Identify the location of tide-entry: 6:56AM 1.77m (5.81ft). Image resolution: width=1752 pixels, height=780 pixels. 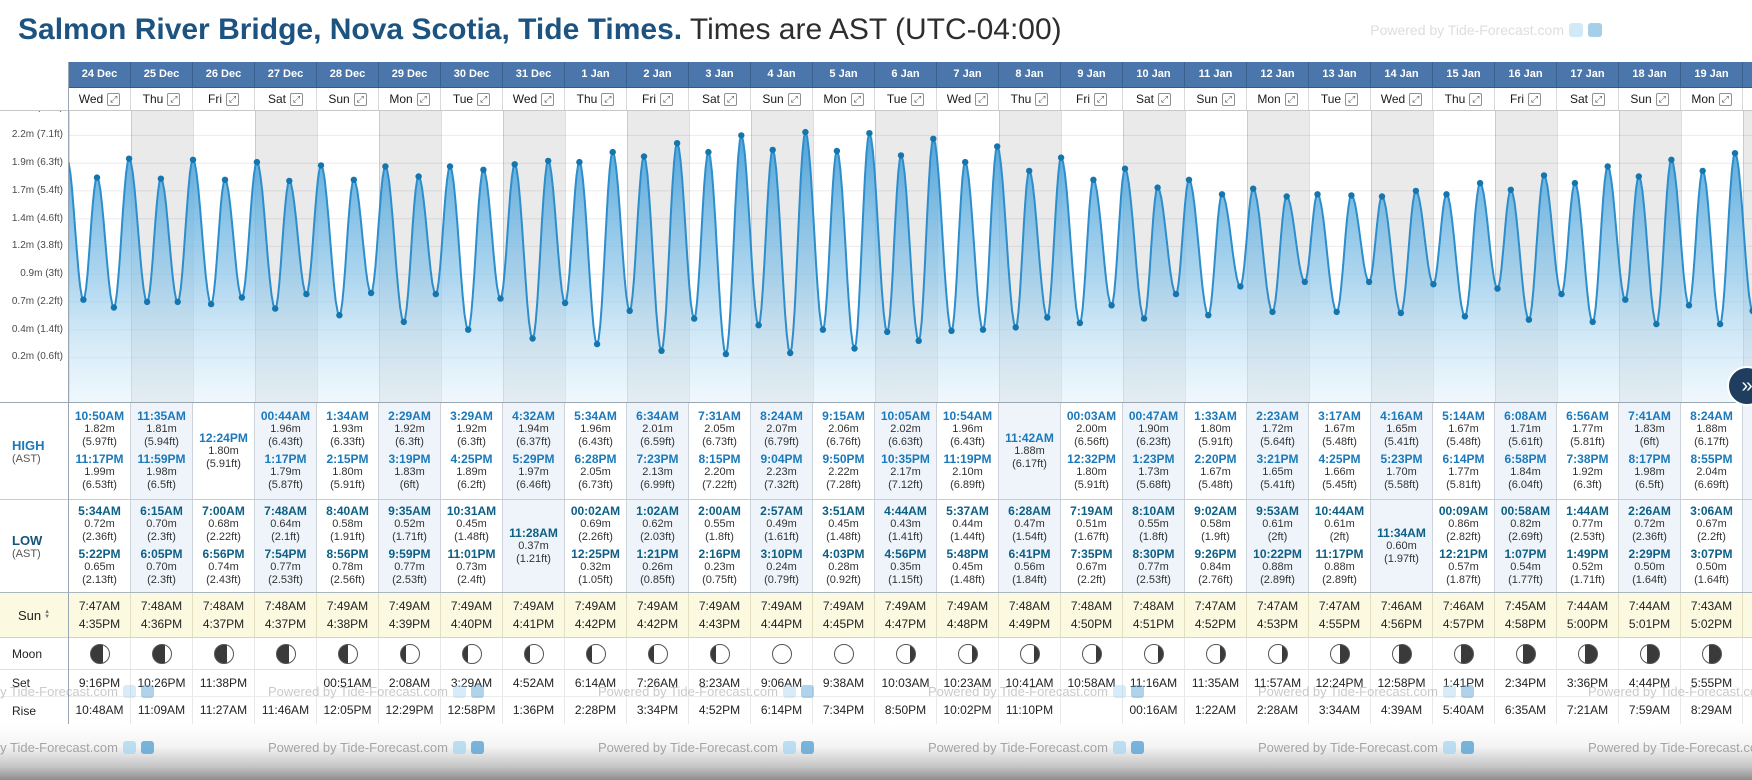
(1587, 429).